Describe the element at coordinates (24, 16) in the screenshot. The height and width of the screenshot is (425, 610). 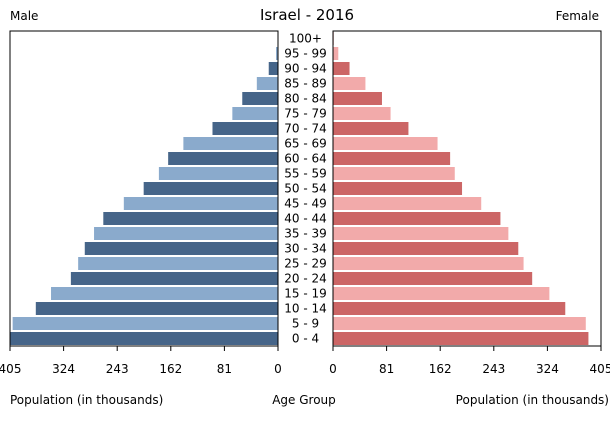
I see `male-header: Male` at that location.